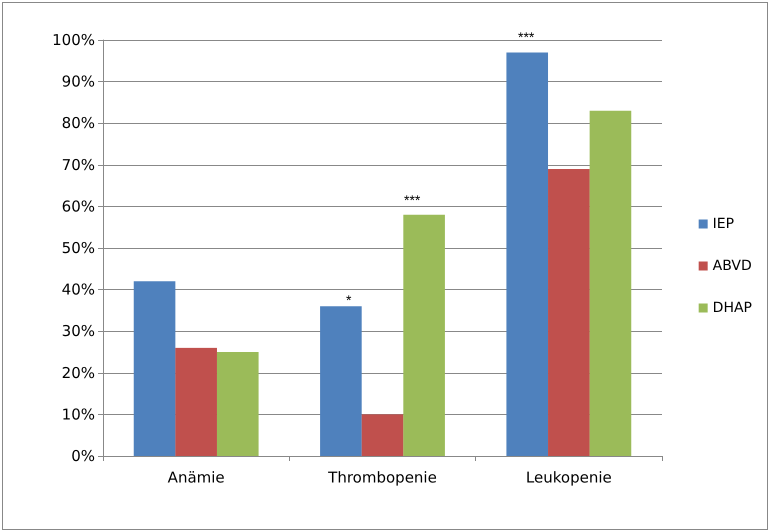  What do you see at coordinates (83, 456) in the screenshot?
I see `y-tick-label: 0%` at bounding box center [83, 456].